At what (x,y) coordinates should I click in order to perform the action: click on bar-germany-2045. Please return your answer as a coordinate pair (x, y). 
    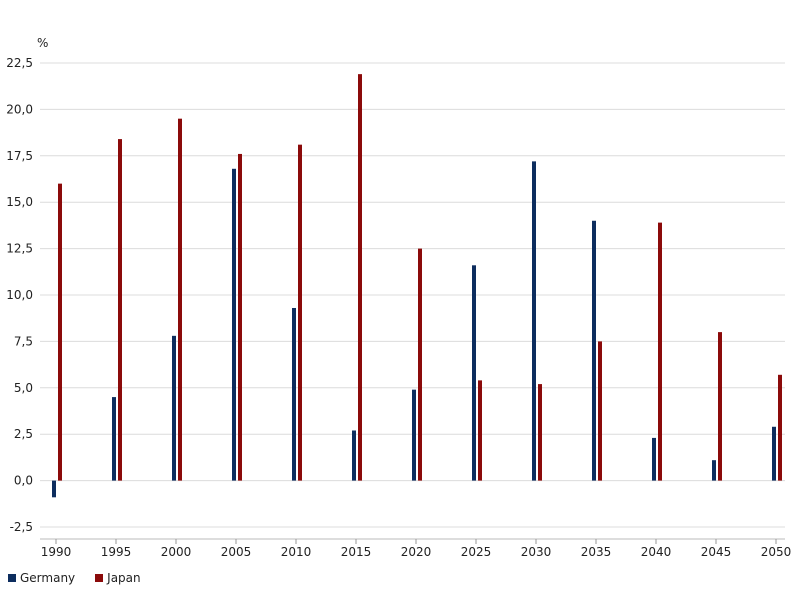
    Looking at the image, I should click on (714, 470).